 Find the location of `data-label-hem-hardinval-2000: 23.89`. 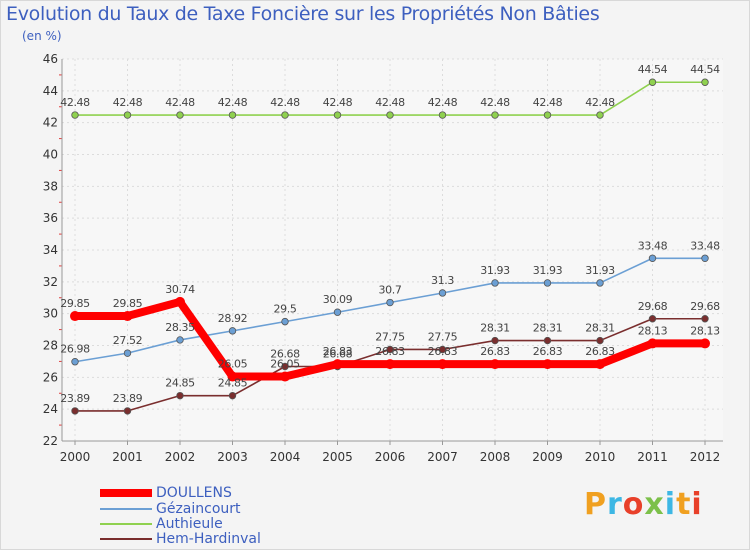

data-label-hem-hardinval-2000: 23.89 is located at coordinates (75, 398).